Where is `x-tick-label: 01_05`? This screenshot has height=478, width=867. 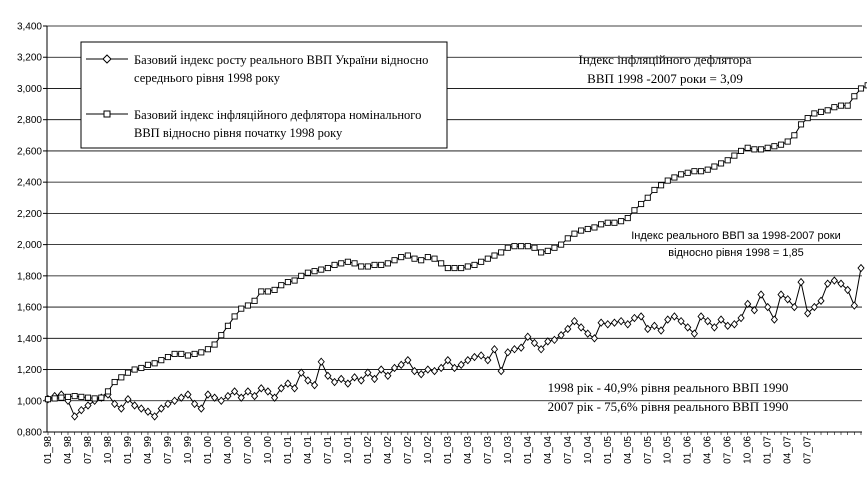 x-tick-label: 01_05 is located at coordinates (608, 450).